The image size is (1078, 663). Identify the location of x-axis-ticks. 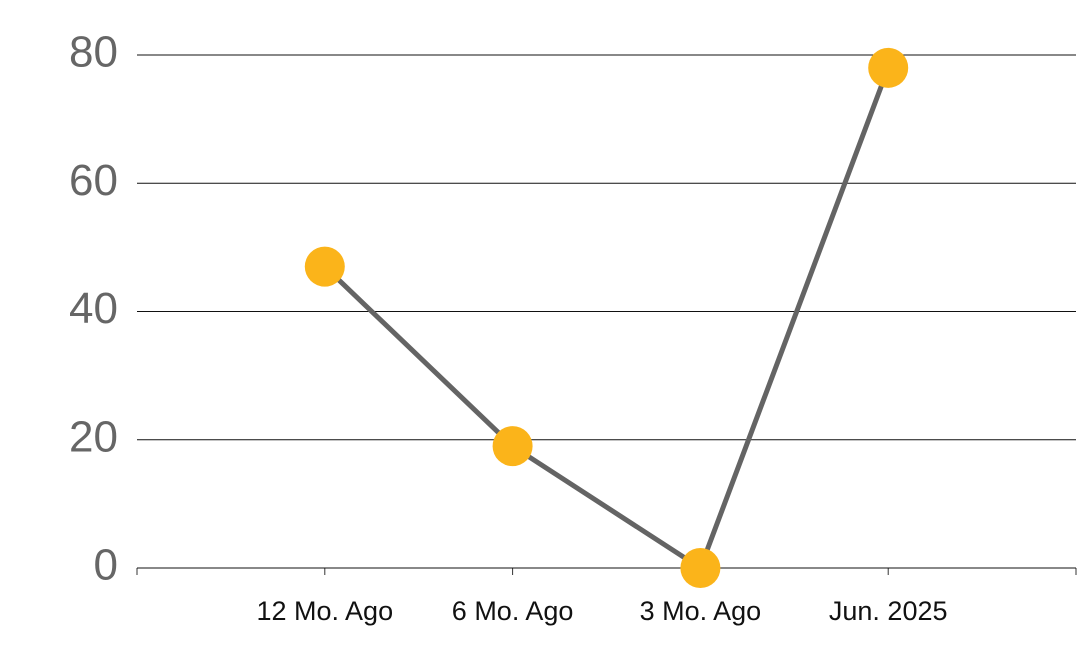
(606, 571).